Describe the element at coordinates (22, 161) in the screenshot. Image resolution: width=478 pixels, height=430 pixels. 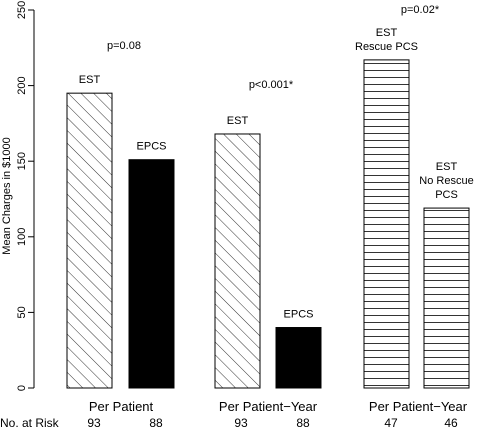
I see `y-tick-label: 150` at that location.